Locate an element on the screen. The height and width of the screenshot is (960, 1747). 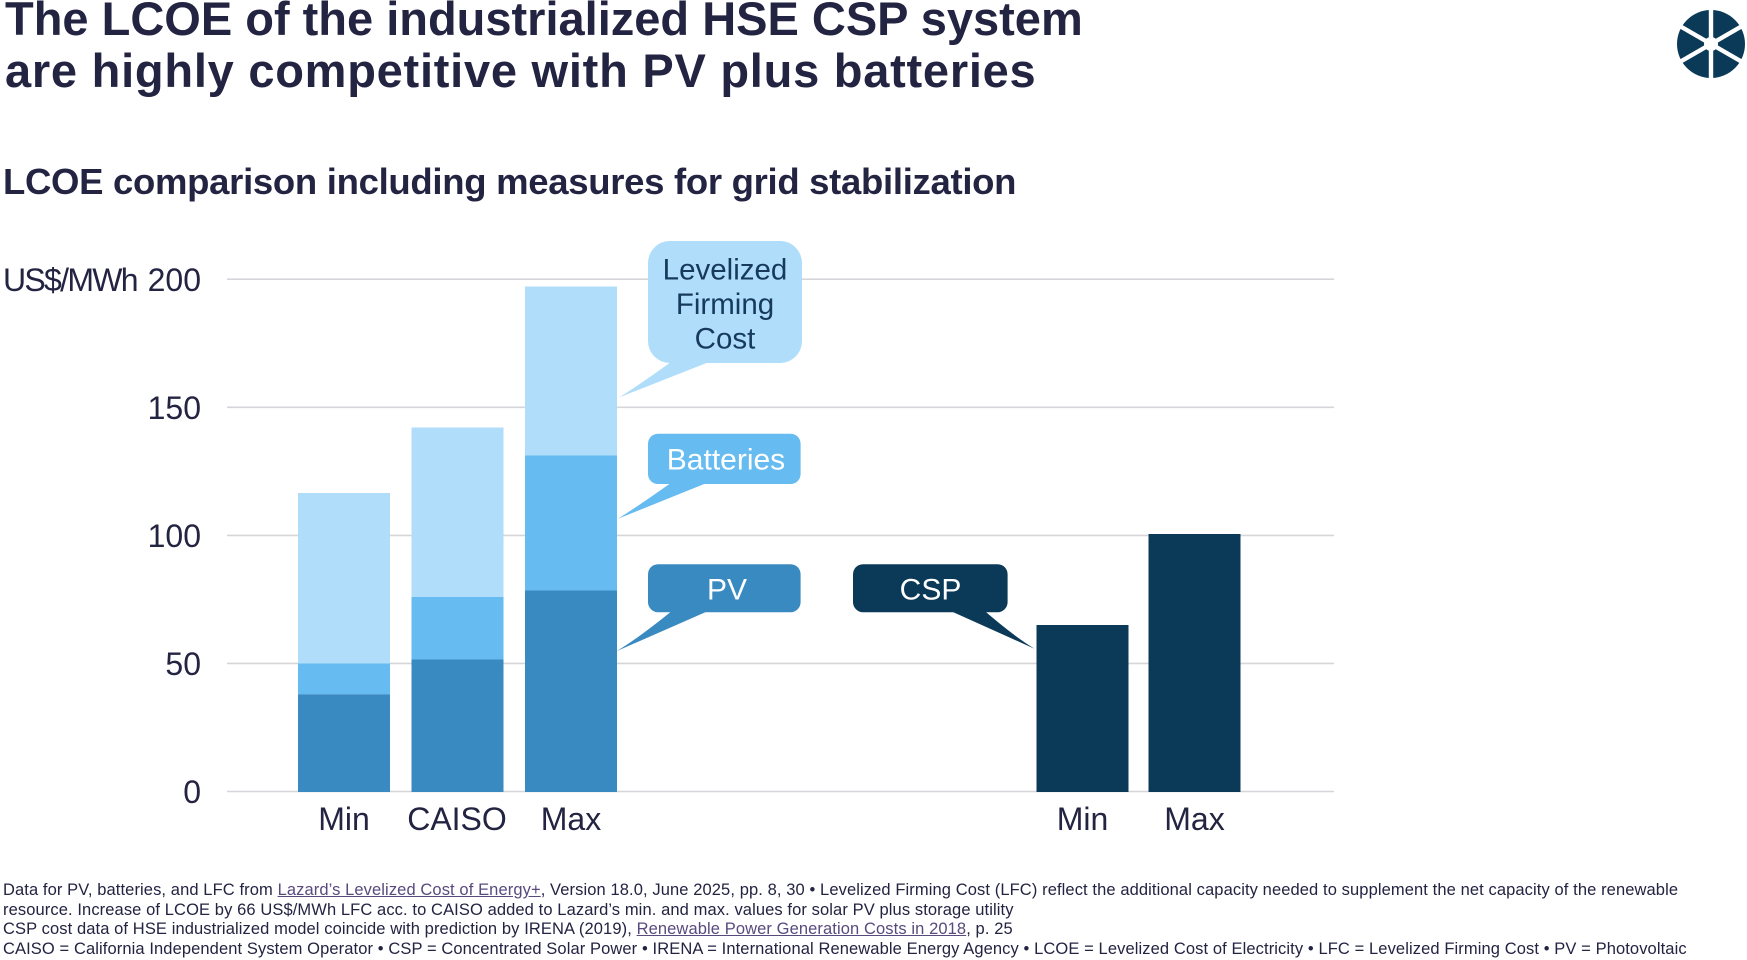
svg-text: Firming is located at coordinates (725, 304).